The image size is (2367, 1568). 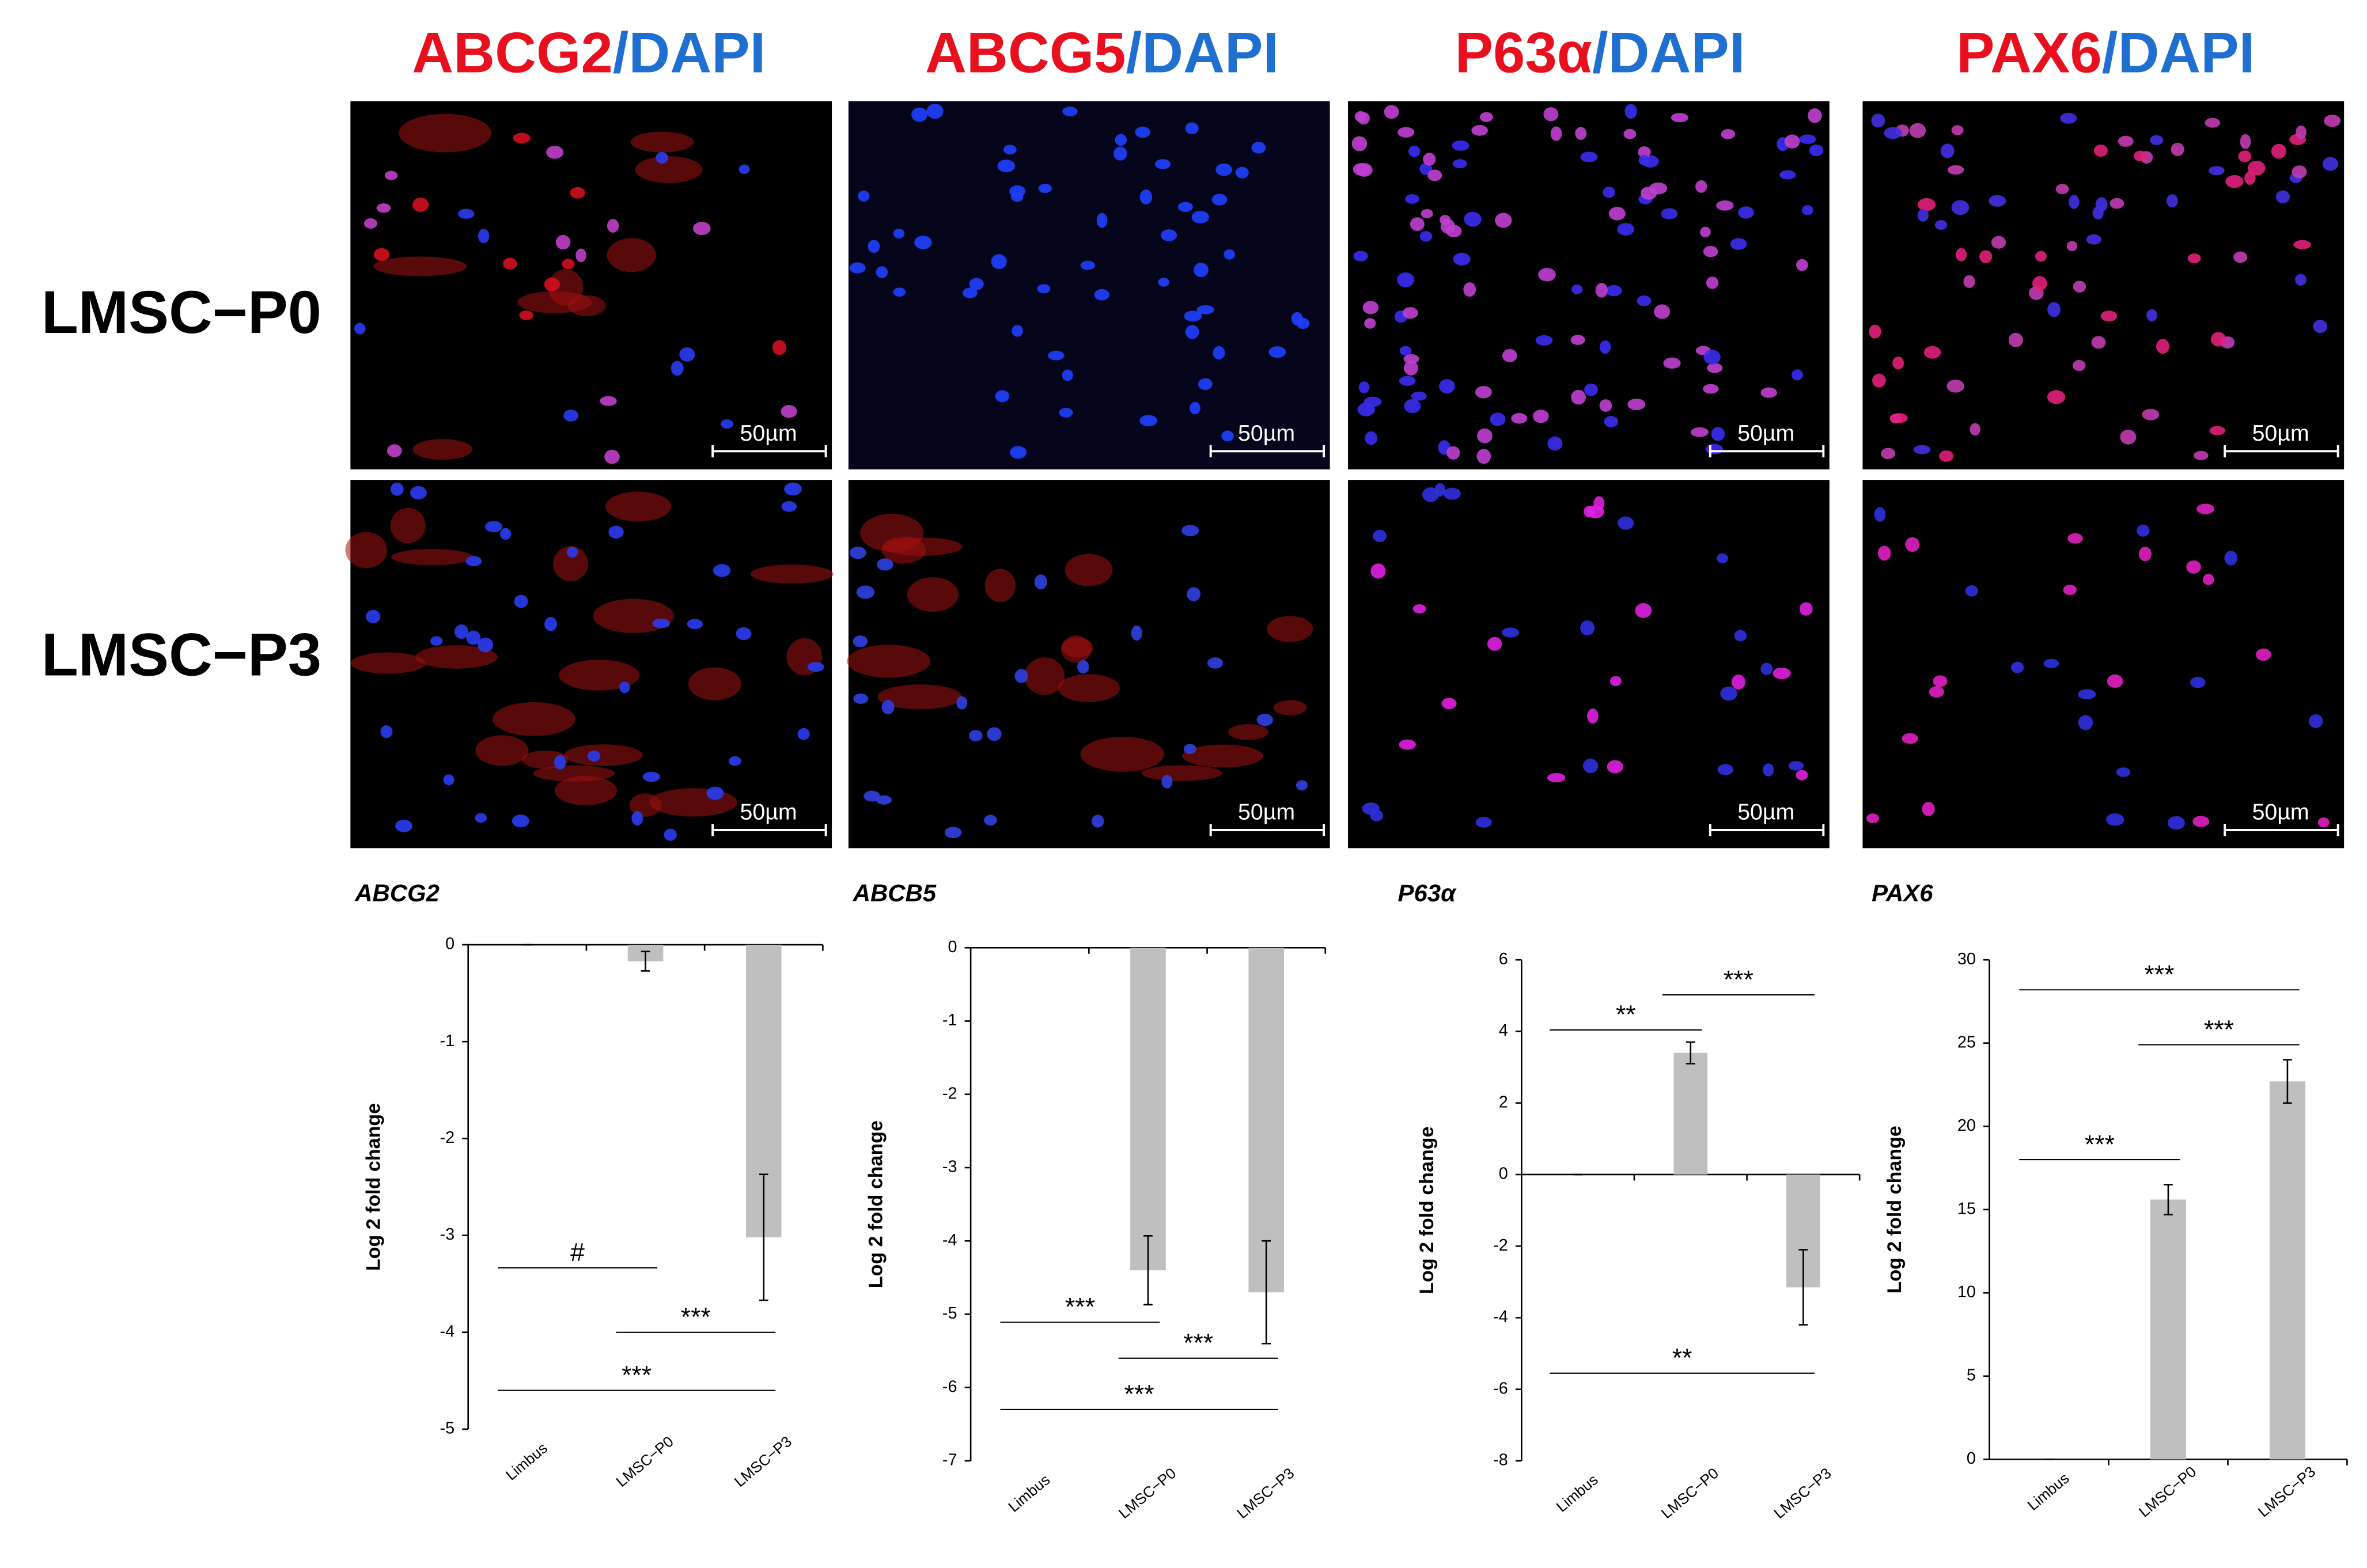 I want to click on marker-name: ABCG5, so click(x=1025, y=53).